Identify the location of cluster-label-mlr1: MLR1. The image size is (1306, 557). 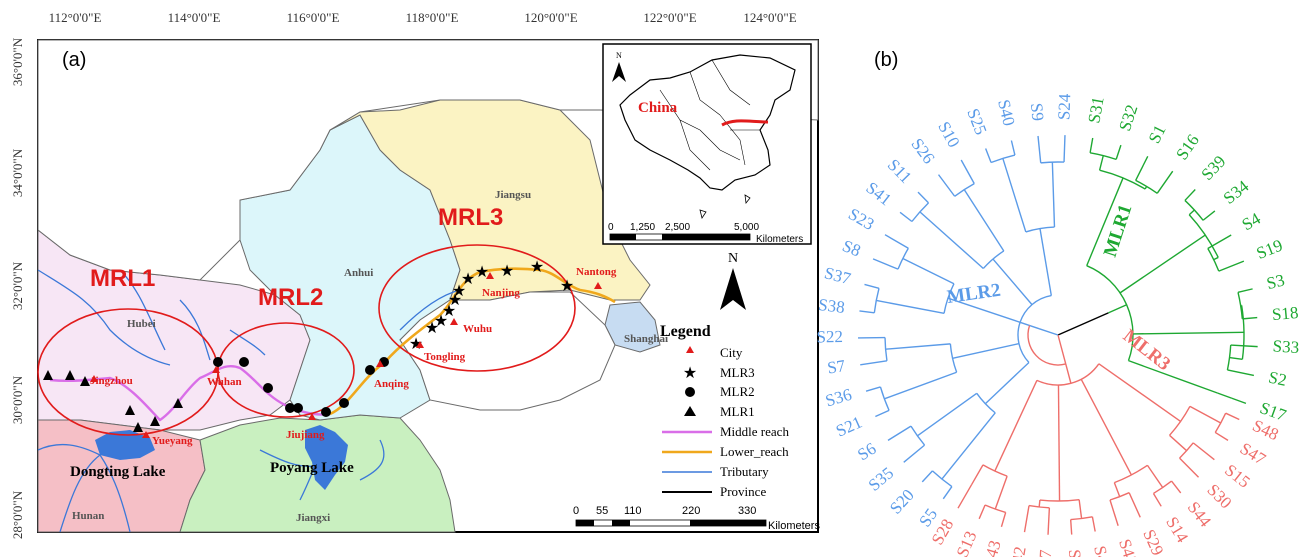
(1118, 231).